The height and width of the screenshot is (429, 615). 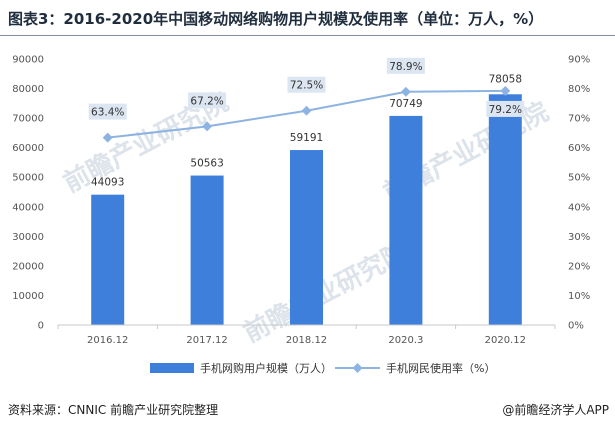 I want to click on x-tick-label: 2017.12, so click(x=206, y=340).